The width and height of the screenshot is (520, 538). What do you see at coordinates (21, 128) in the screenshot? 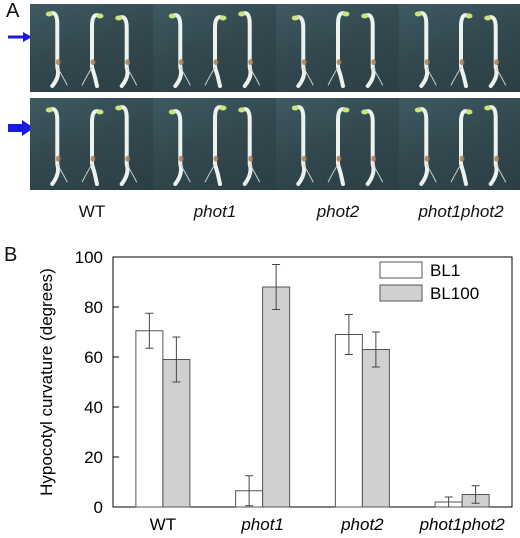
I see `arrow-right-thick-icon` at bounding box center [21, 128].